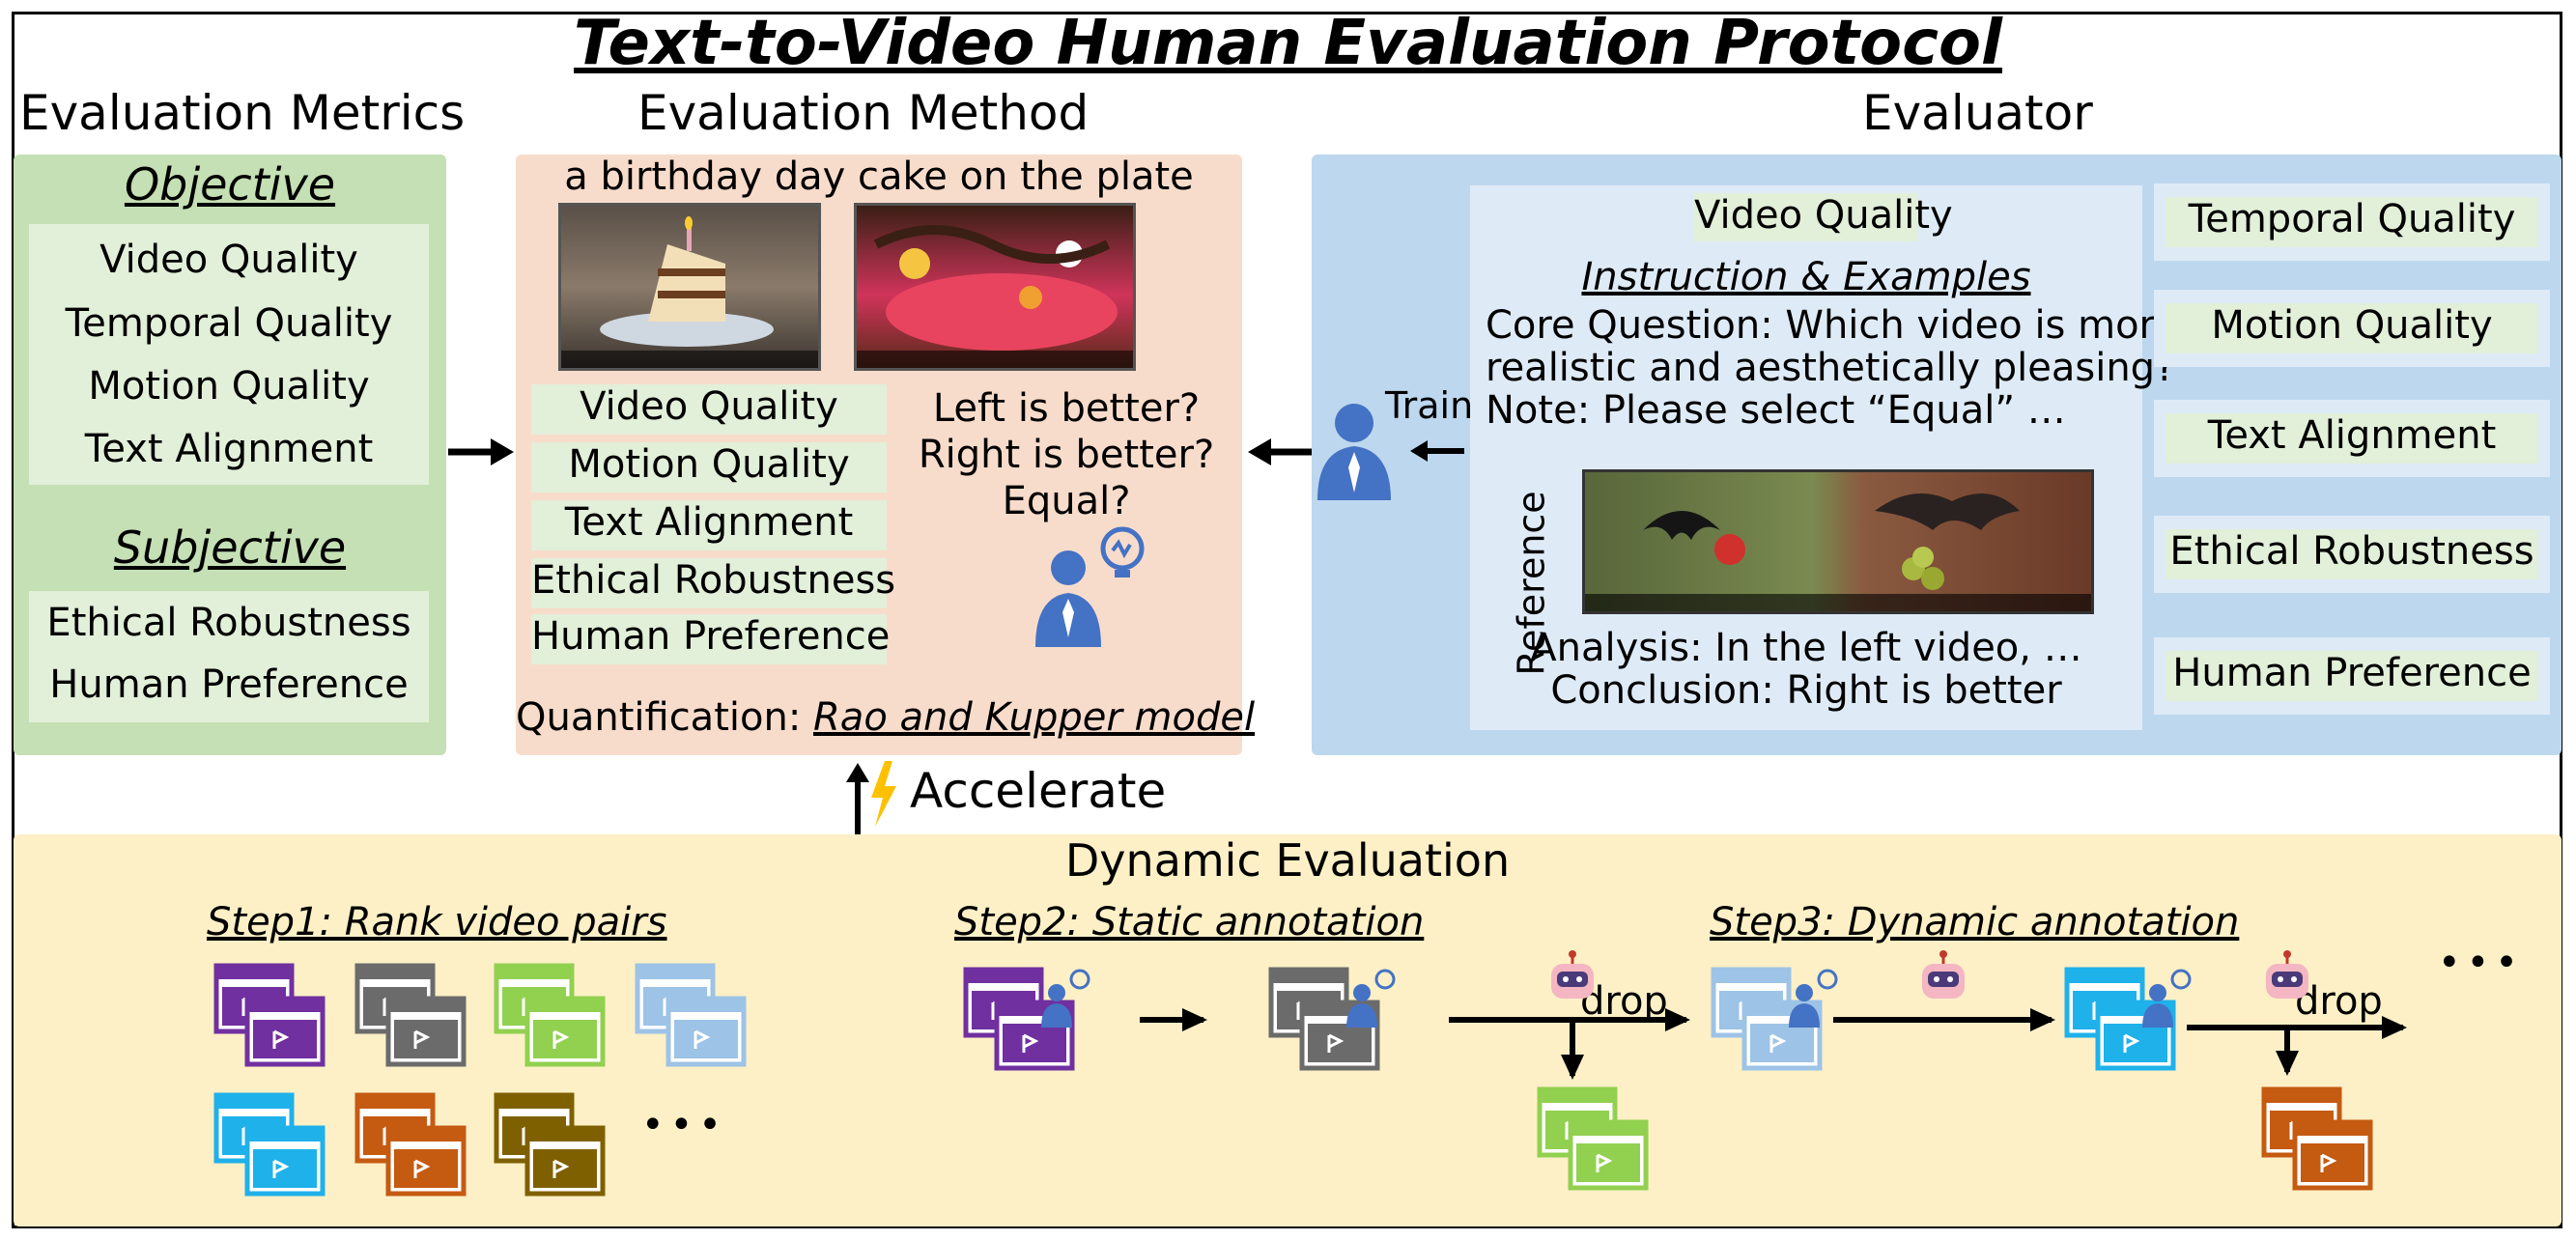  Describe the element at coordinates (709, 409) in the screenshot. I see `dimension-pill: Video Quality` at that location.